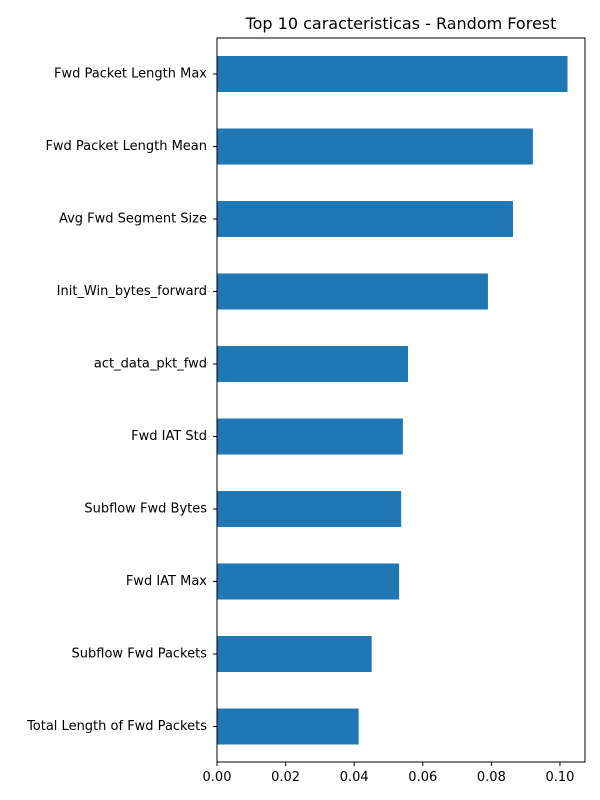 Image resolution: width=600 pixels, height=800 pixels. I want to click on y-tick-label: Fwd Packet Length Mean, so click(126, 146).